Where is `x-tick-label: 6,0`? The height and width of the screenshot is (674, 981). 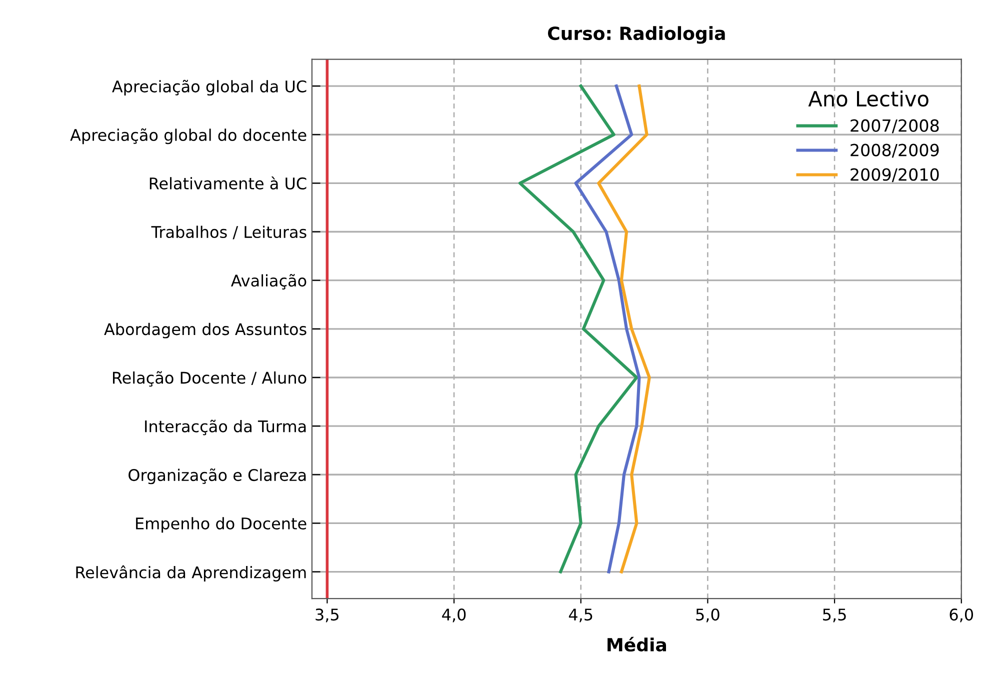
x-tick-label: 6,0 is located at coordinates (962, 615).